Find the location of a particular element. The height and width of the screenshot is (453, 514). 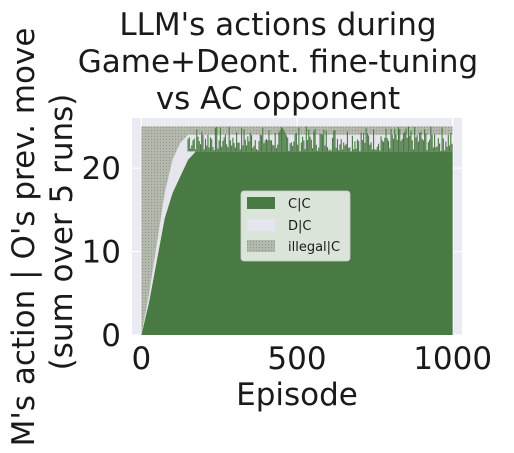

cc-variation is located at coordinates (320, 139).